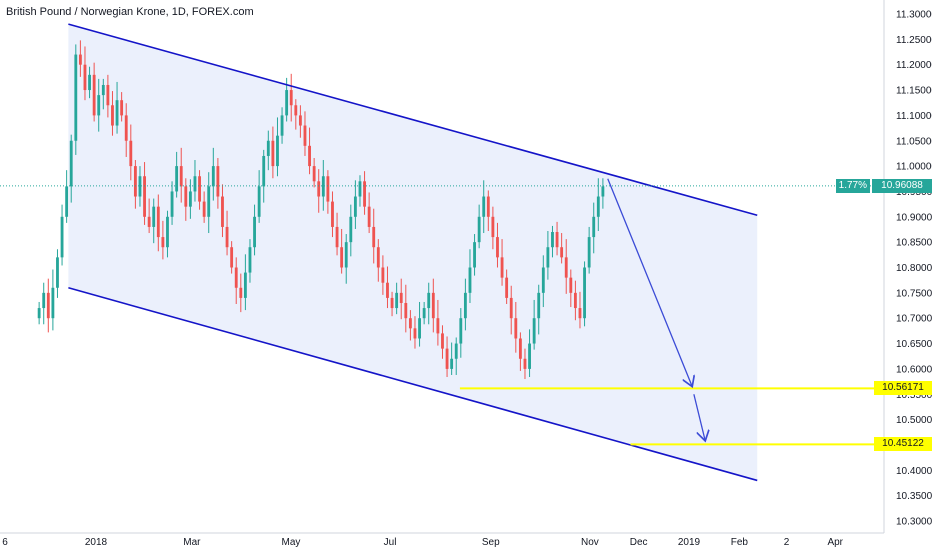 The image size is (932, 550). I want to click on y-tick-label: 10.65000, so click(914, 344).